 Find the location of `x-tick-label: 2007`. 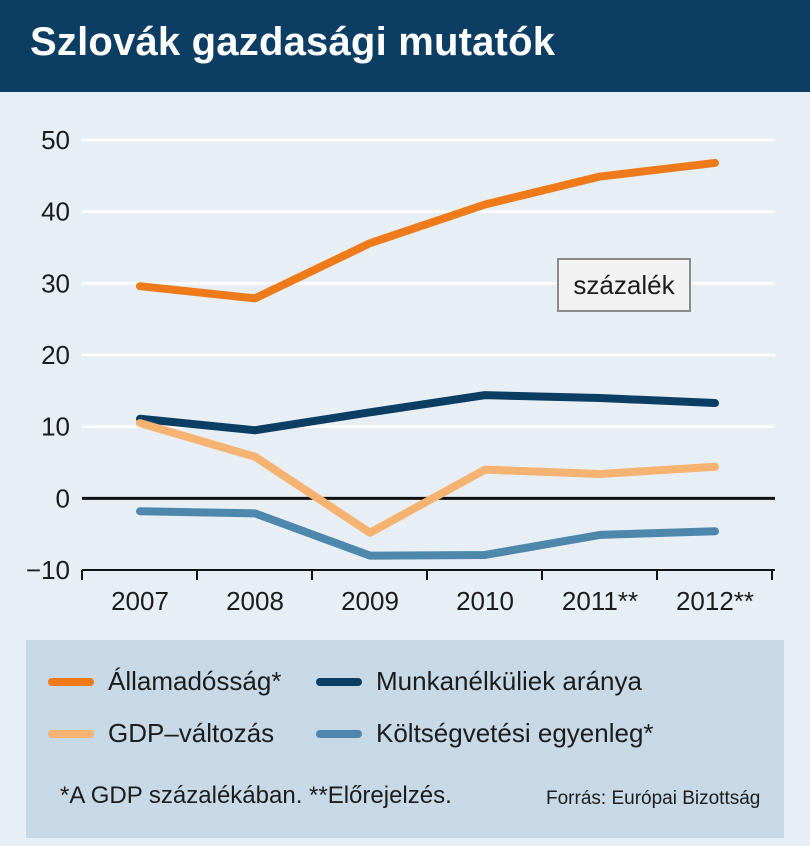

x-tick-label: 2007 is located at coordinates (140, 601).